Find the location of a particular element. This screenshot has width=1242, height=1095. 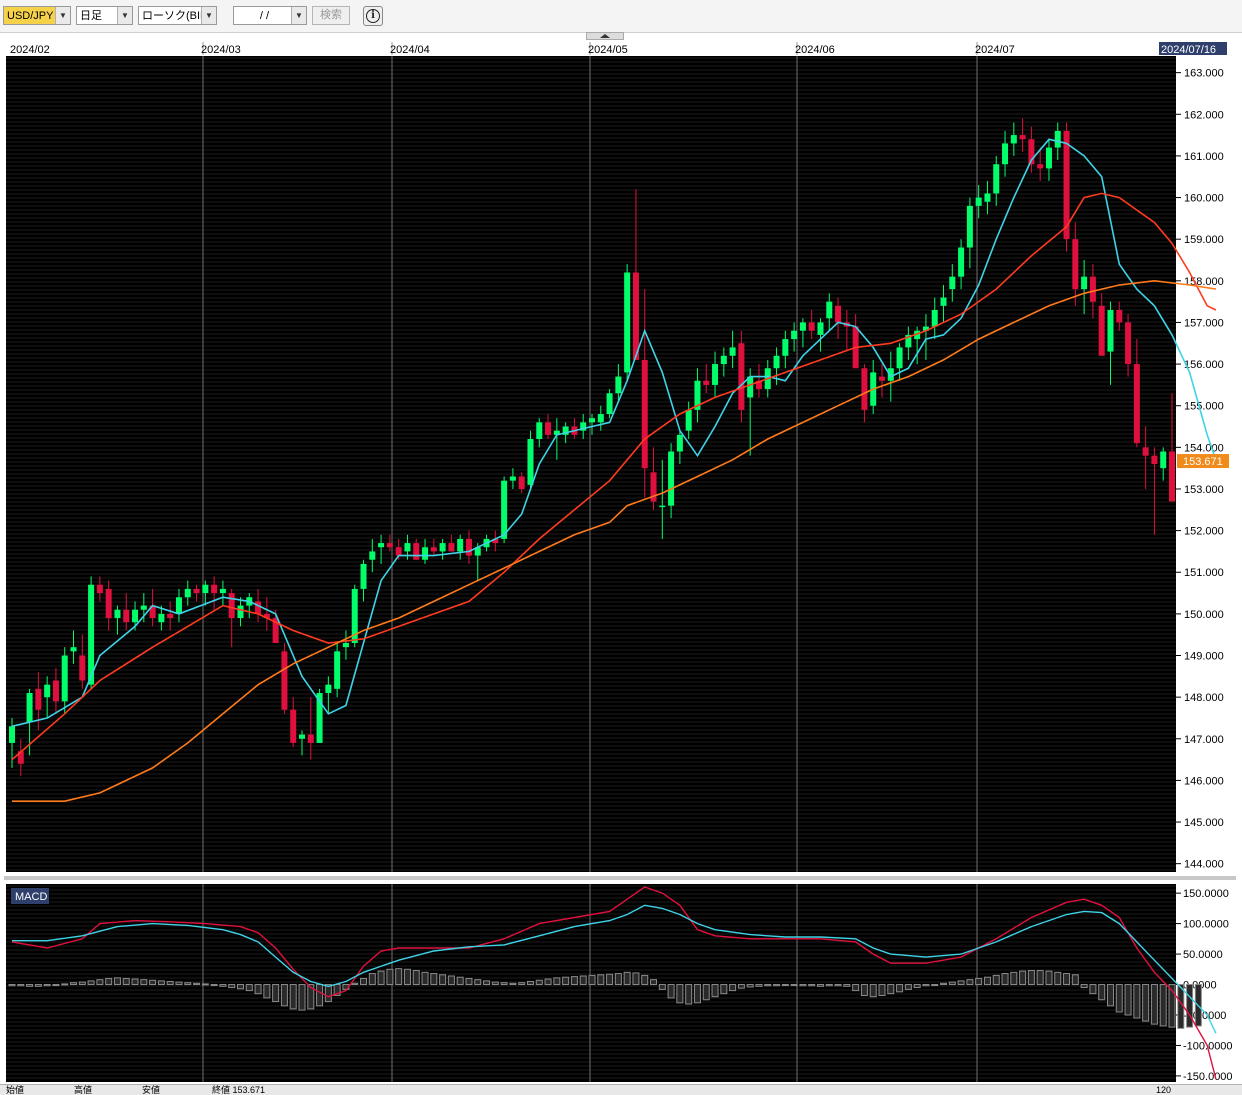

date-tick-label: 2024/07 is located at coordinates (995, 50).